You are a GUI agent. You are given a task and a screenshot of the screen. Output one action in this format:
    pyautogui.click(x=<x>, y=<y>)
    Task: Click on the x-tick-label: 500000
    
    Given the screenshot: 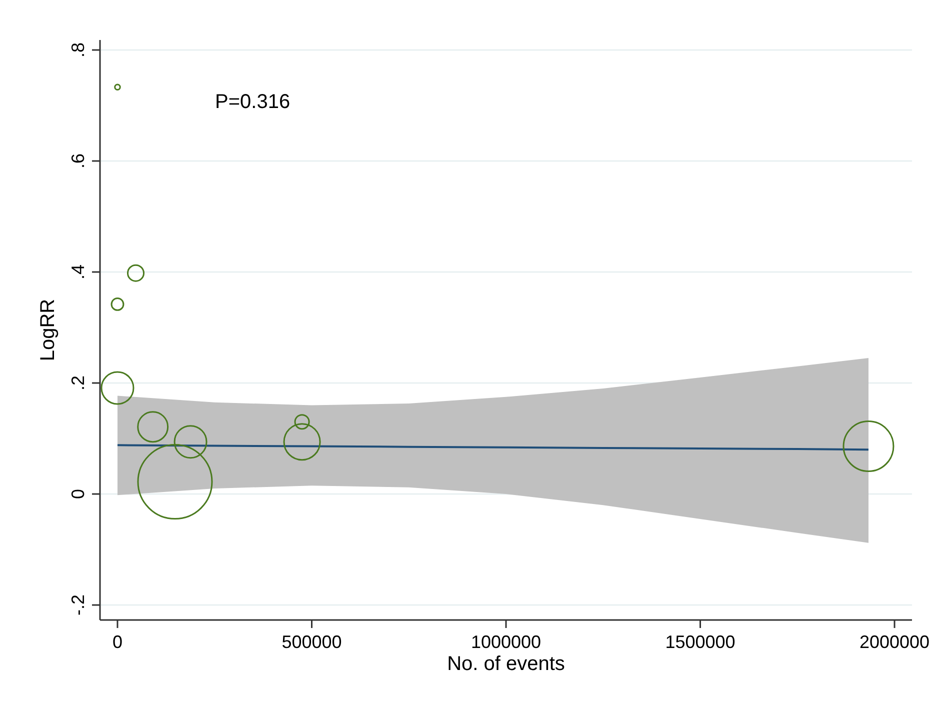 What is the action you would take?
    pyautogui.click(x=312, y=642)
    